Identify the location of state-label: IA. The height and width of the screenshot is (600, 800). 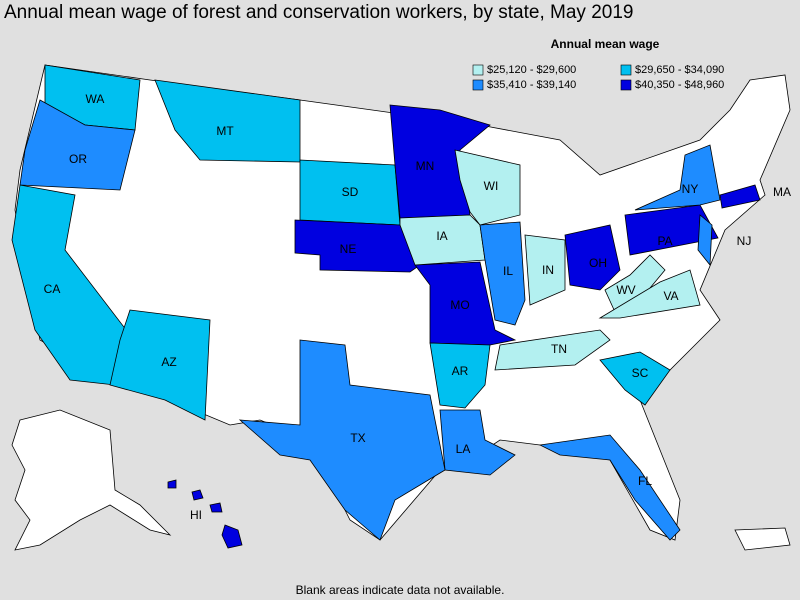
(441, 236).